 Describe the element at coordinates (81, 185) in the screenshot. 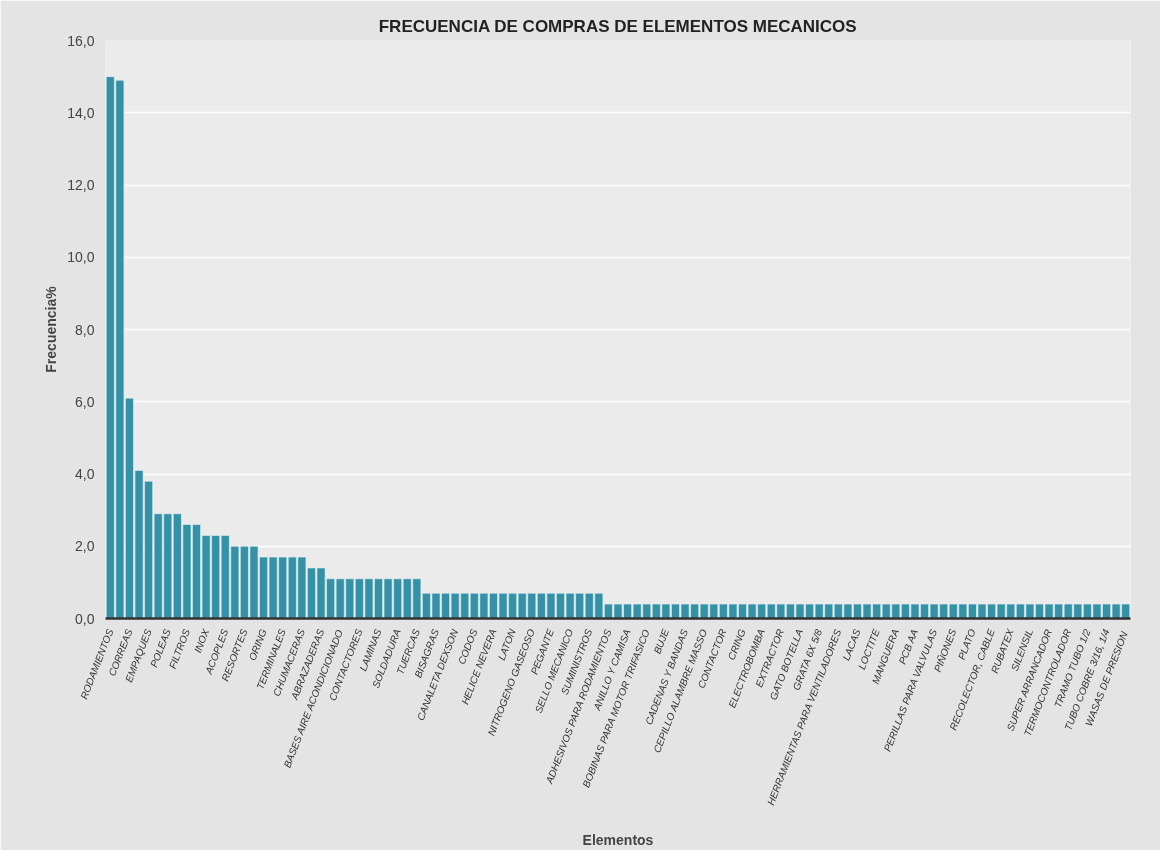

I see `y-tick-label: 12,0` at that location.